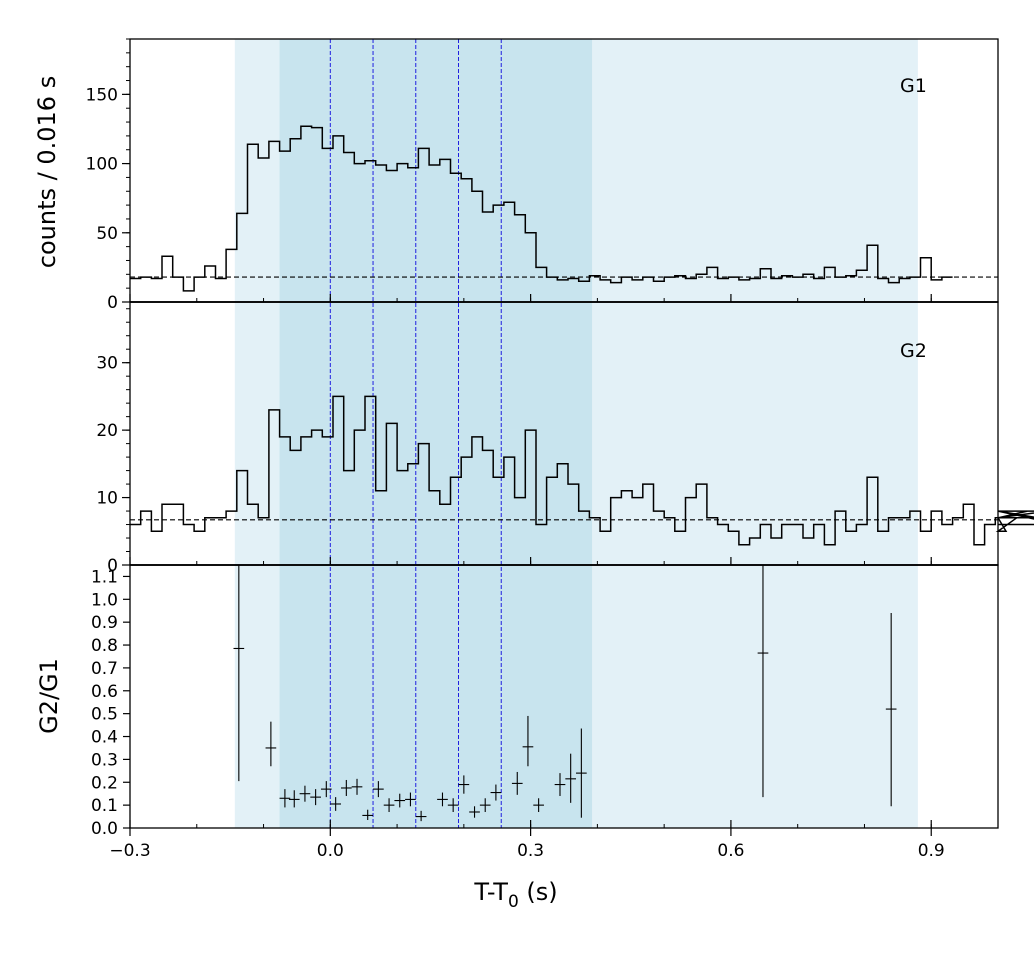 Image resolution: width=1034 pixels, height=965 pixels. I want to click on x-axis-title-subscript: 0, so click(513, 902).